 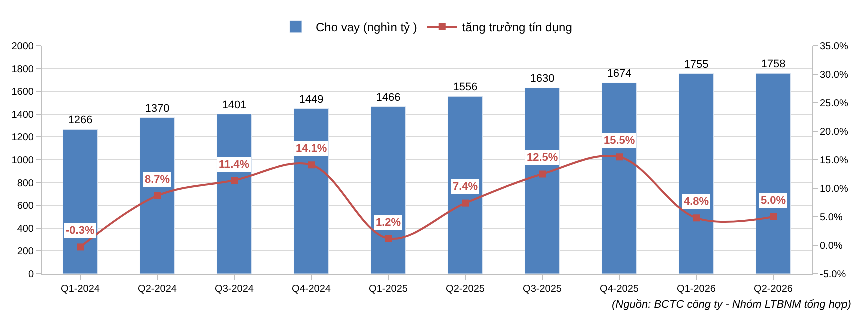 I want to click on x-tick-label: Q2-2025, so click(x=466, y=289).